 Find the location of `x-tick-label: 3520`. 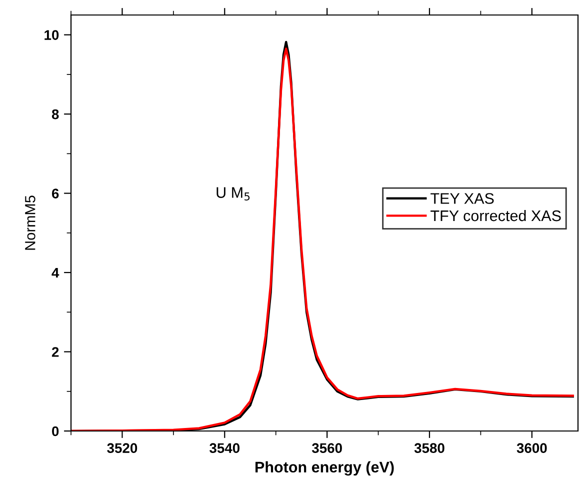

x-tick-label: 3520 is located at coordinates (122, 448).